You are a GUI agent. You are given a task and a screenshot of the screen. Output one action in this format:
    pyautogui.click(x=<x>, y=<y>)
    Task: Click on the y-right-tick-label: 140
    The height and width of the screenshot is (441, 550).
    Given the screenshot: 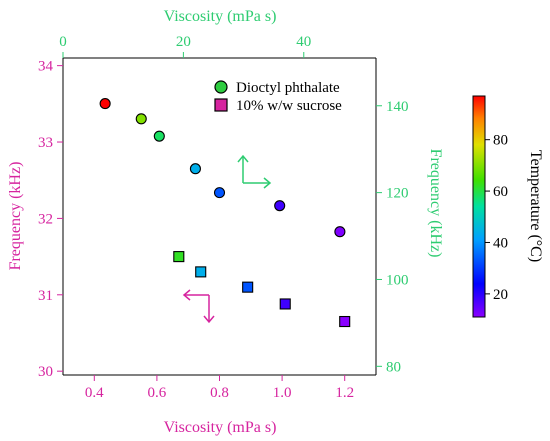 What is the action you would take?
    pyautogui.click(x=397, y=107)
    